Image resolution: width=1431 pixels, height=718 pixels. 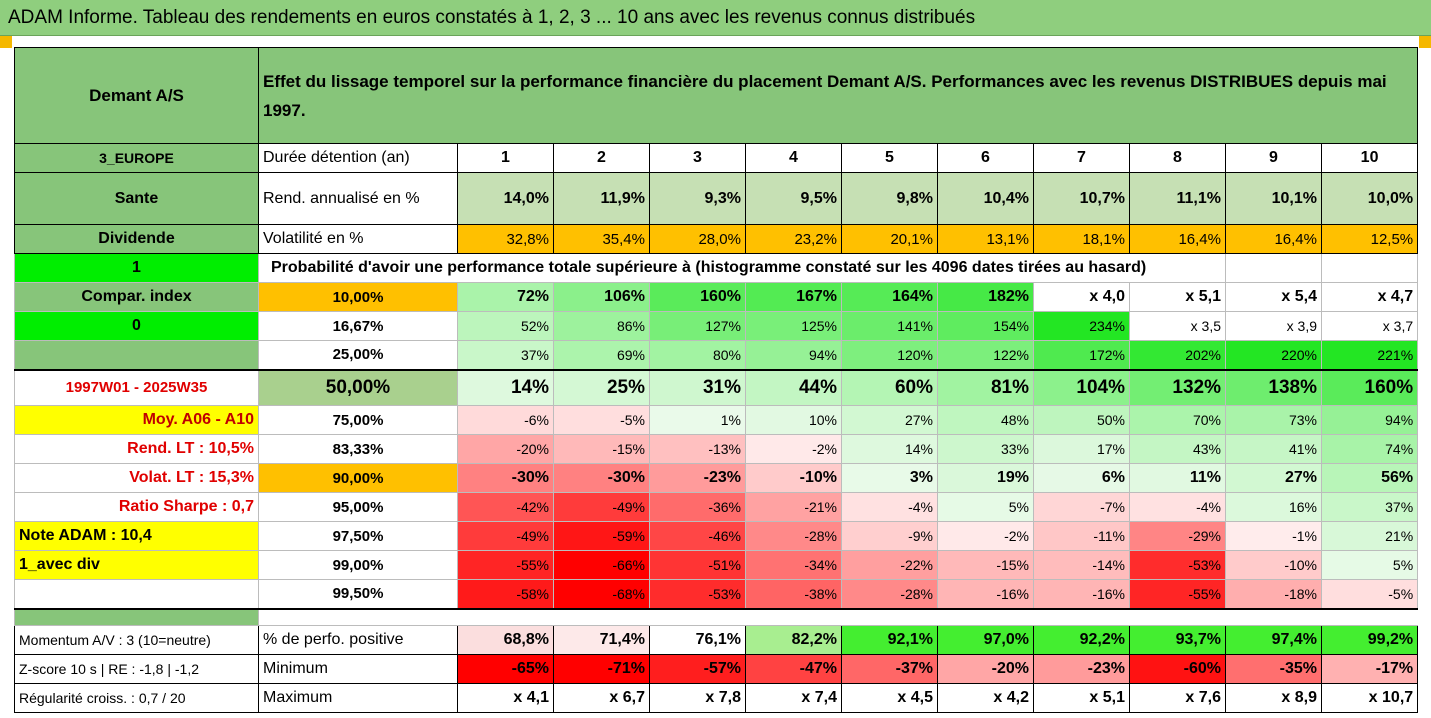 I want to click on performance-value: 31%, so click(x=697, y=387).